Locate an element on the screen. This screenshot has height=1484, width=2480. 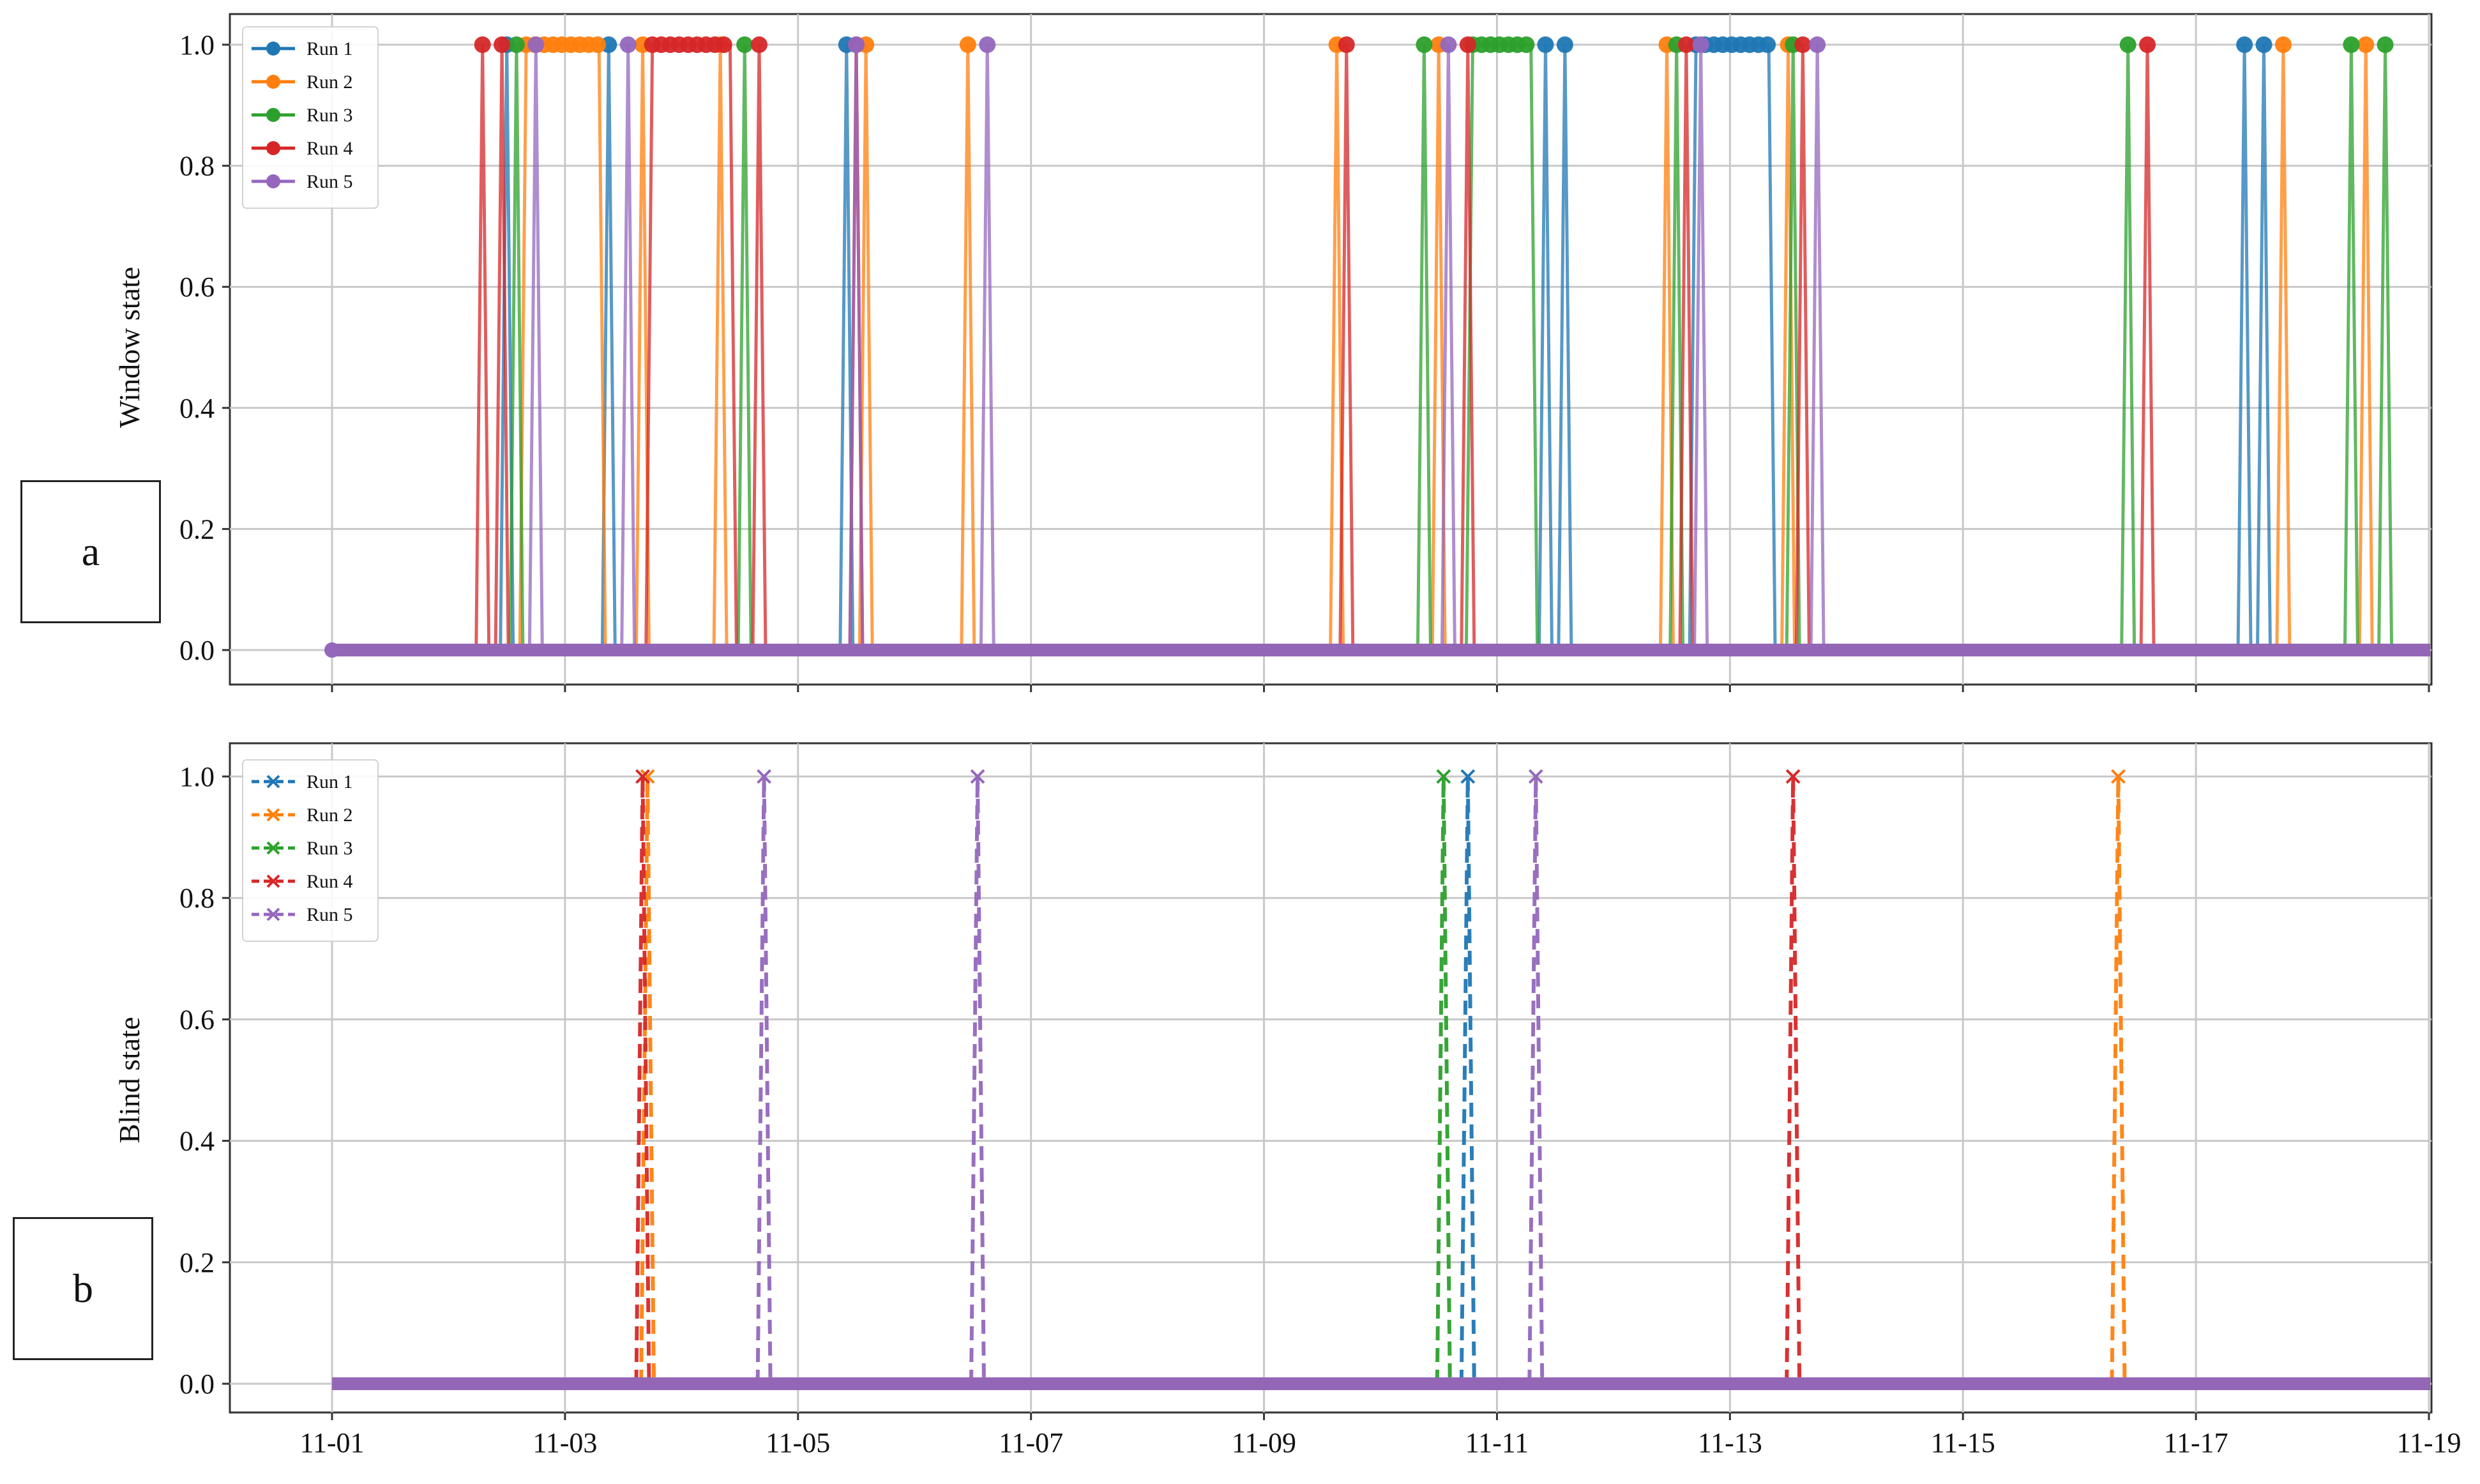
panel-b-series-1-pulse is located at coordinates (1468, 1080).